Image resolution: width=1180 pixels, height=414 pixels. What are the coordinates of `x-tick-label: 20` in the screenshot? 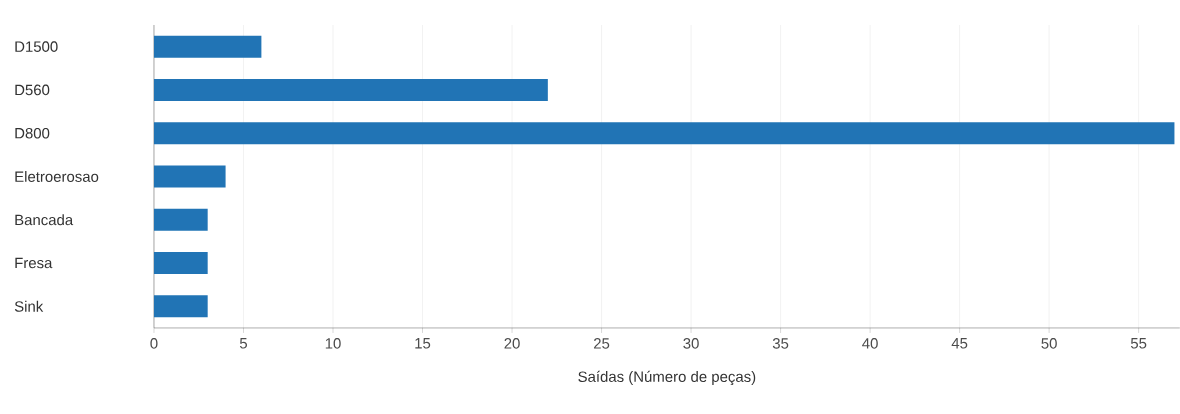 It's located at (512, 343).